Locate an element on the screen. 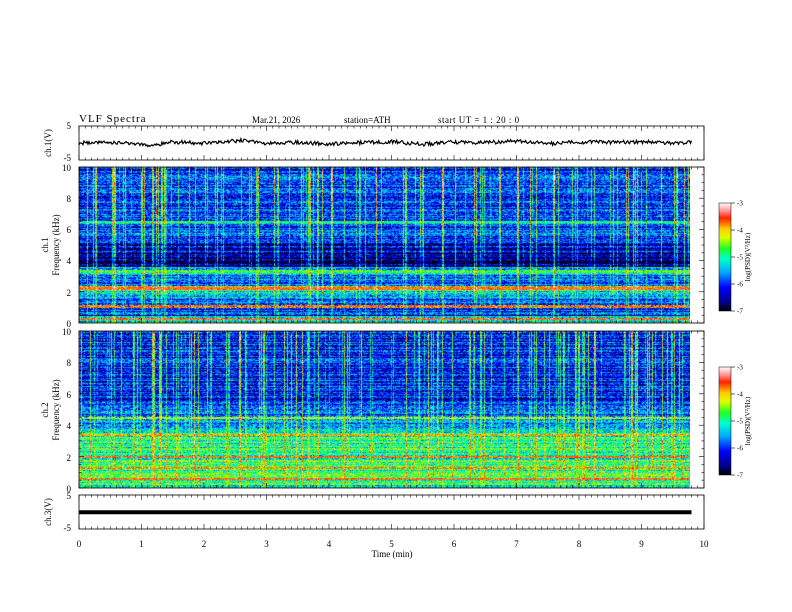 The height and width of the screenshot is (612, 792). ch1-voltage-frame is located at coordinates (391, 143).